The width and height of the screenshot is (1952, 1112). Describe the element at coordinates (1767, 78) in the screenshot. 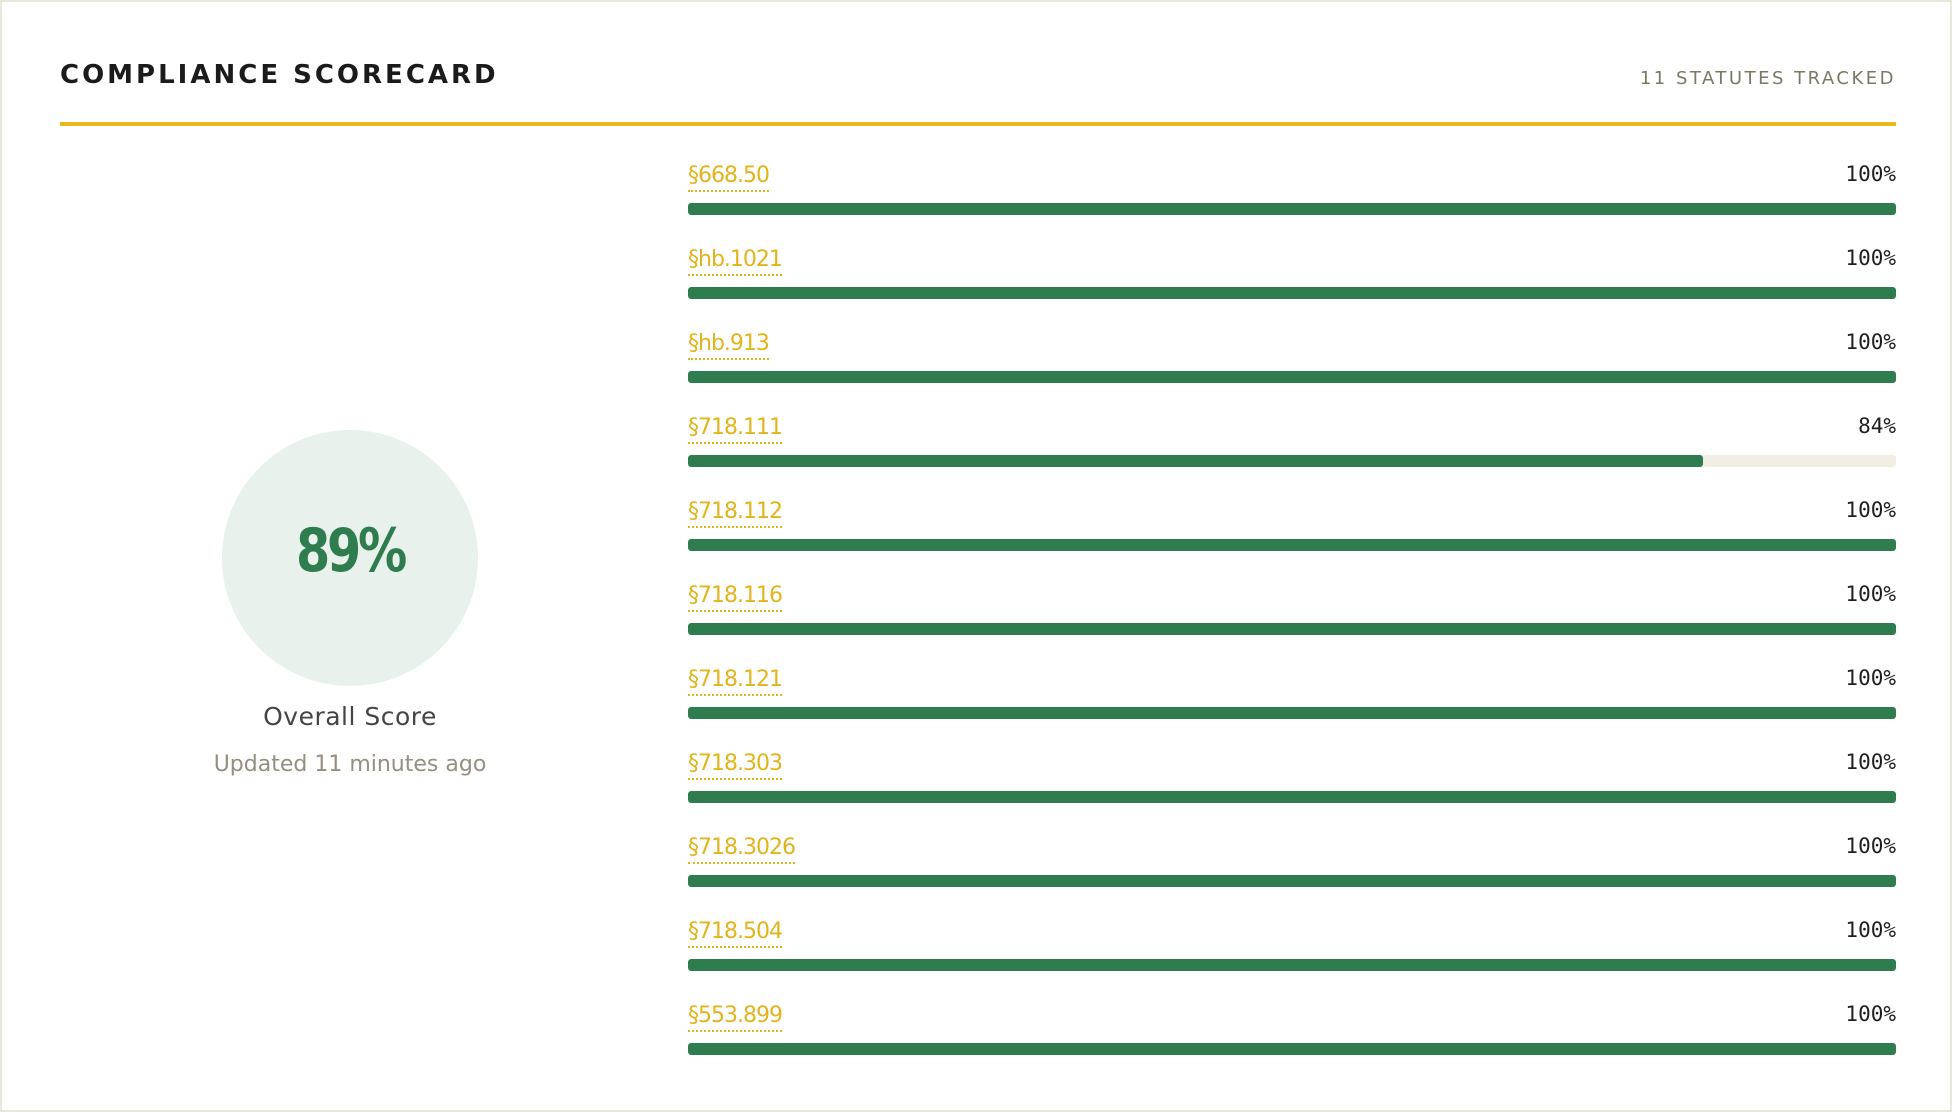

I see `statutes-tracked-count: 11 STATUTES TRACKED` at that location.